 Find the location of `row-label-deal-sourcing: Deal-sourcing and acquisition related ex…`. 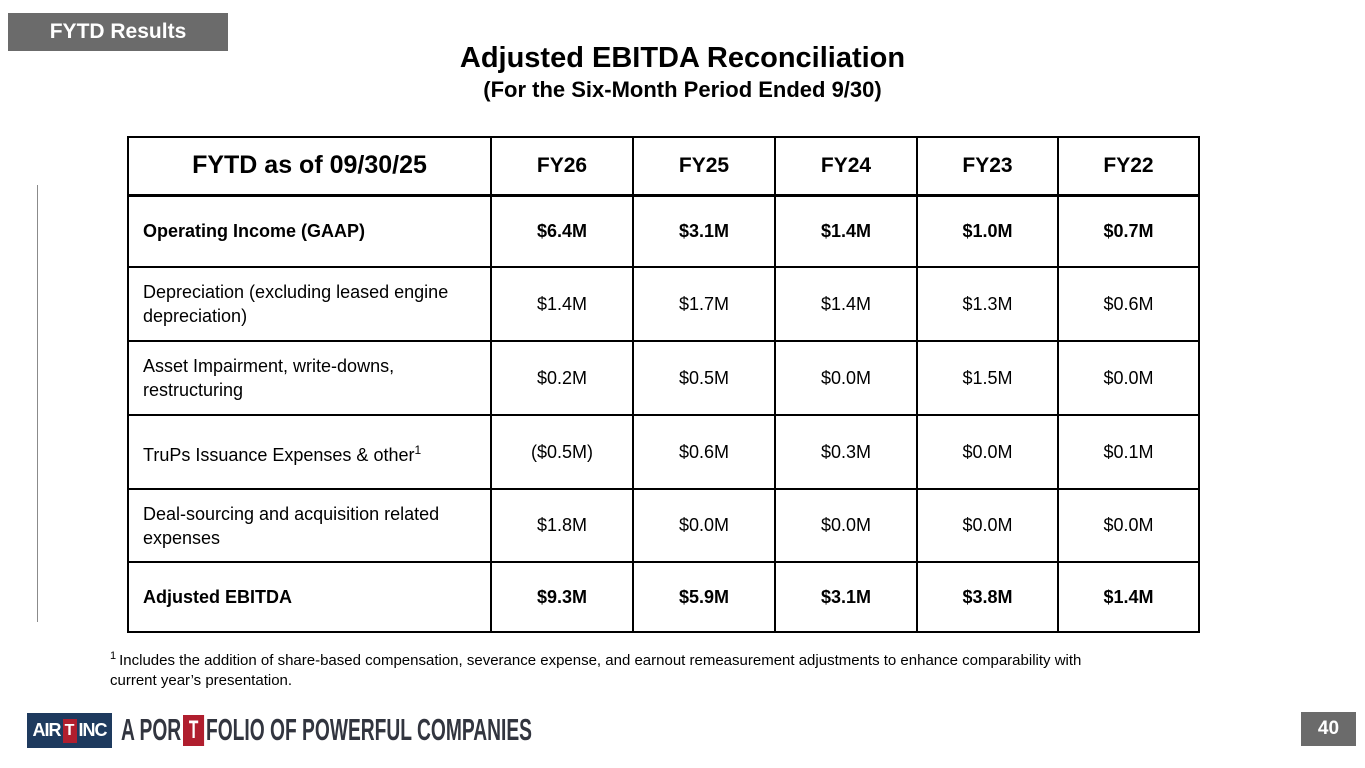

row-label-deal-sourcing: Deal-sourcing and acquisition related ex… is located at coordinates (309, 525).